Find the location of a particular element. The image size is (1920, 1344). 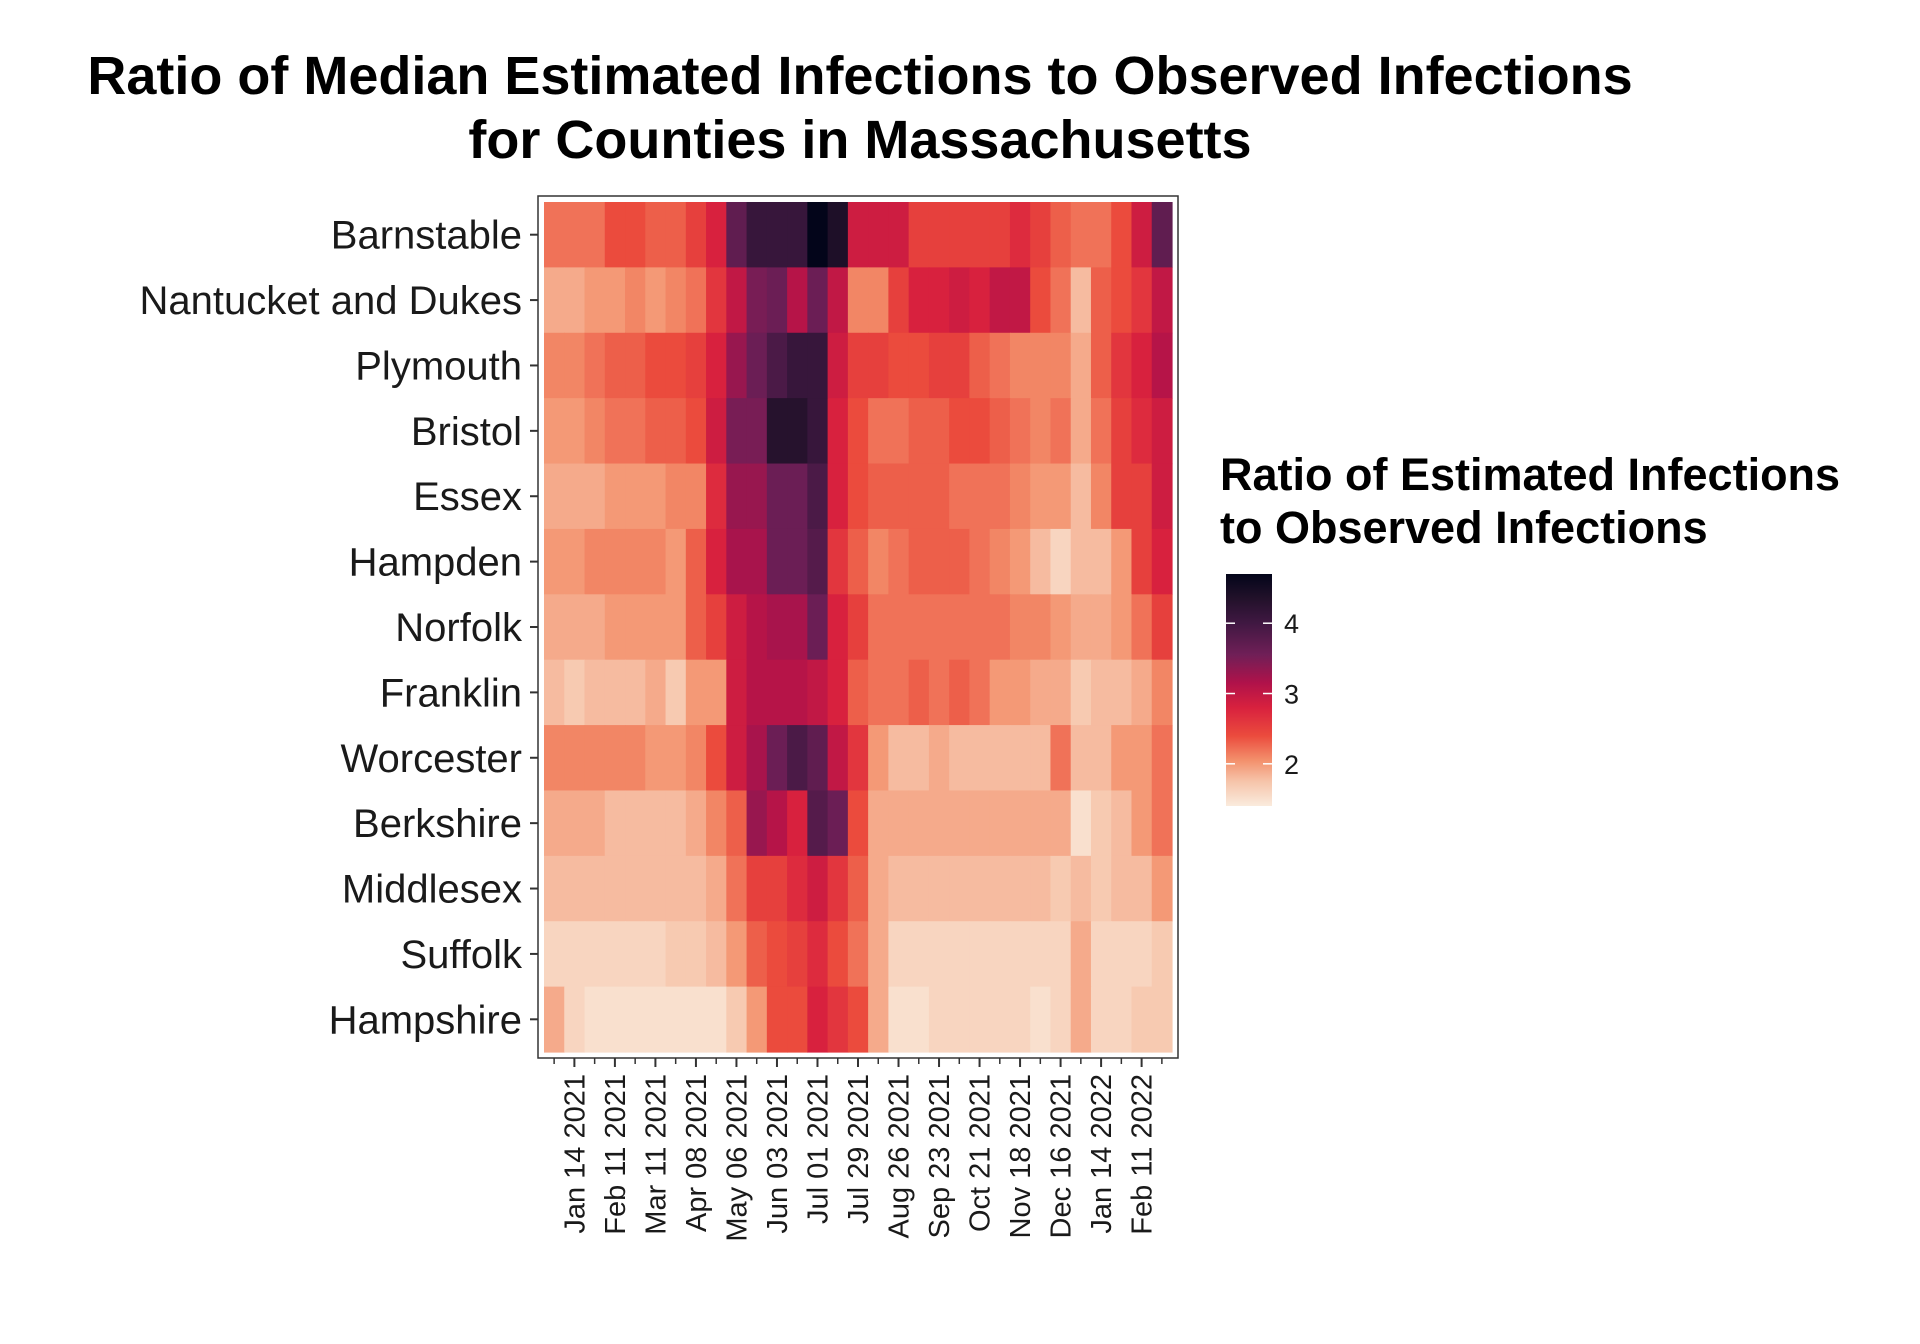

x-tick-label: Nov 18 2021 is located at coordinates (1021, 1156).